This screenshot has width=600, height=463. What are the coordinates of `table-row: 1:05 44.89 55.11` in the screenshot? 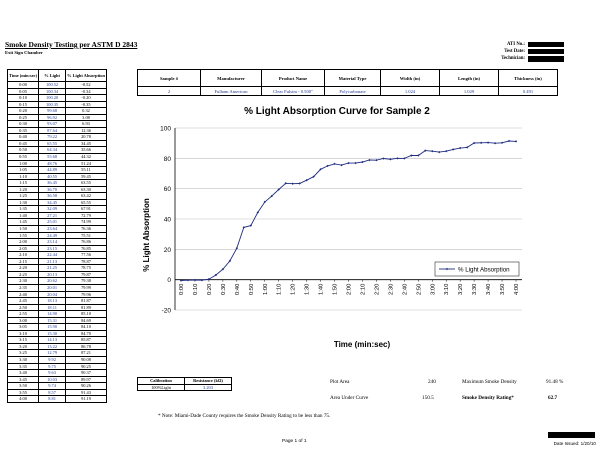 It's located at (56, 170).